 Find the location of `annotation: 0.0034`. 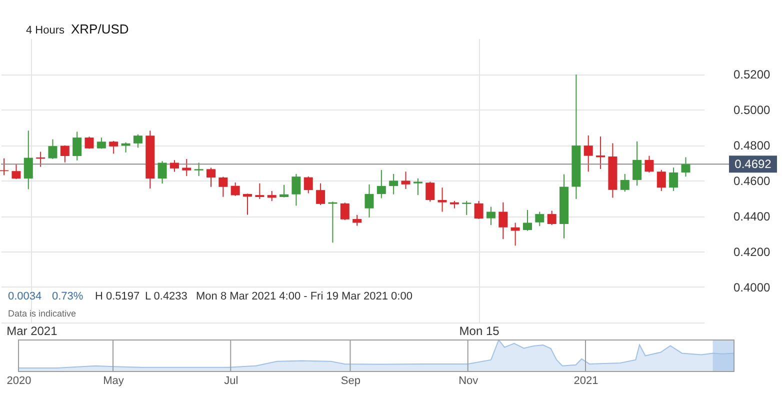

annotation: 0.0034 is located at coordinates (25, 296).